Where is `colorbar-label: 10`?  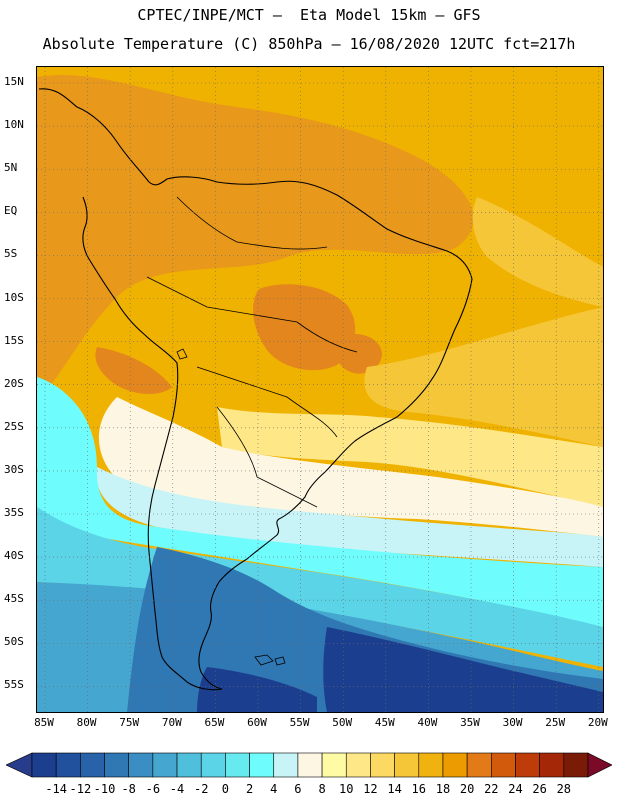 colorbar-label: 10 is located at coordinates (346, 789).